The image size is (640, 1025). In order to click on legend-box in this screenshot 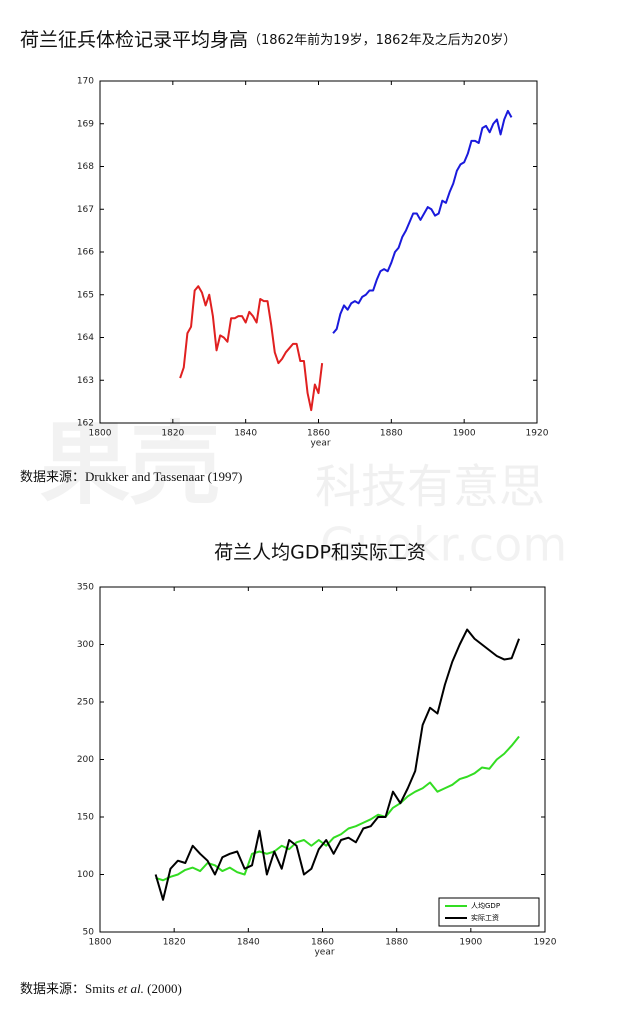, I will do `click(489, 912)`.